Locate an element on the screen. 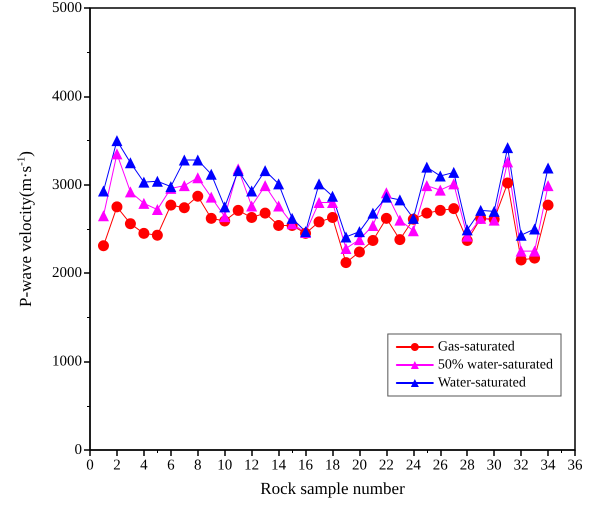 Image resolution: width=601 pixels, height=506 pixels. x-tick-label: 10 is located at coordinates (224, 466).